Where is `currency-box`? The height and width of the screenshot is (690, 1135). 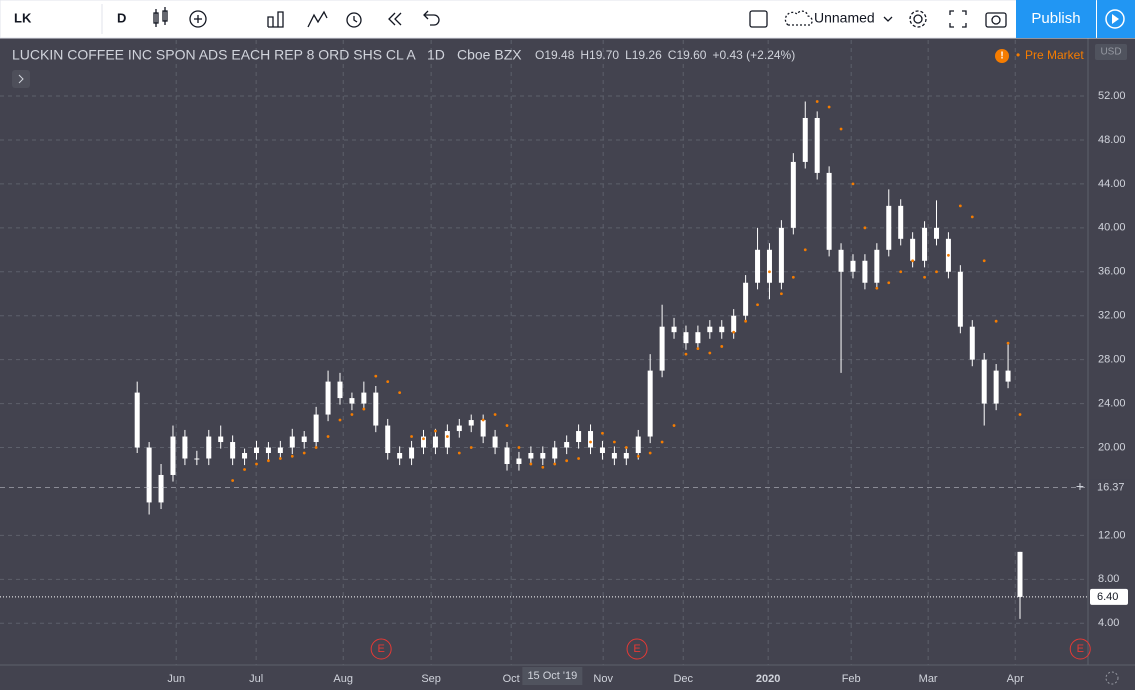 currency-box is located at coordinates (1111, 52).